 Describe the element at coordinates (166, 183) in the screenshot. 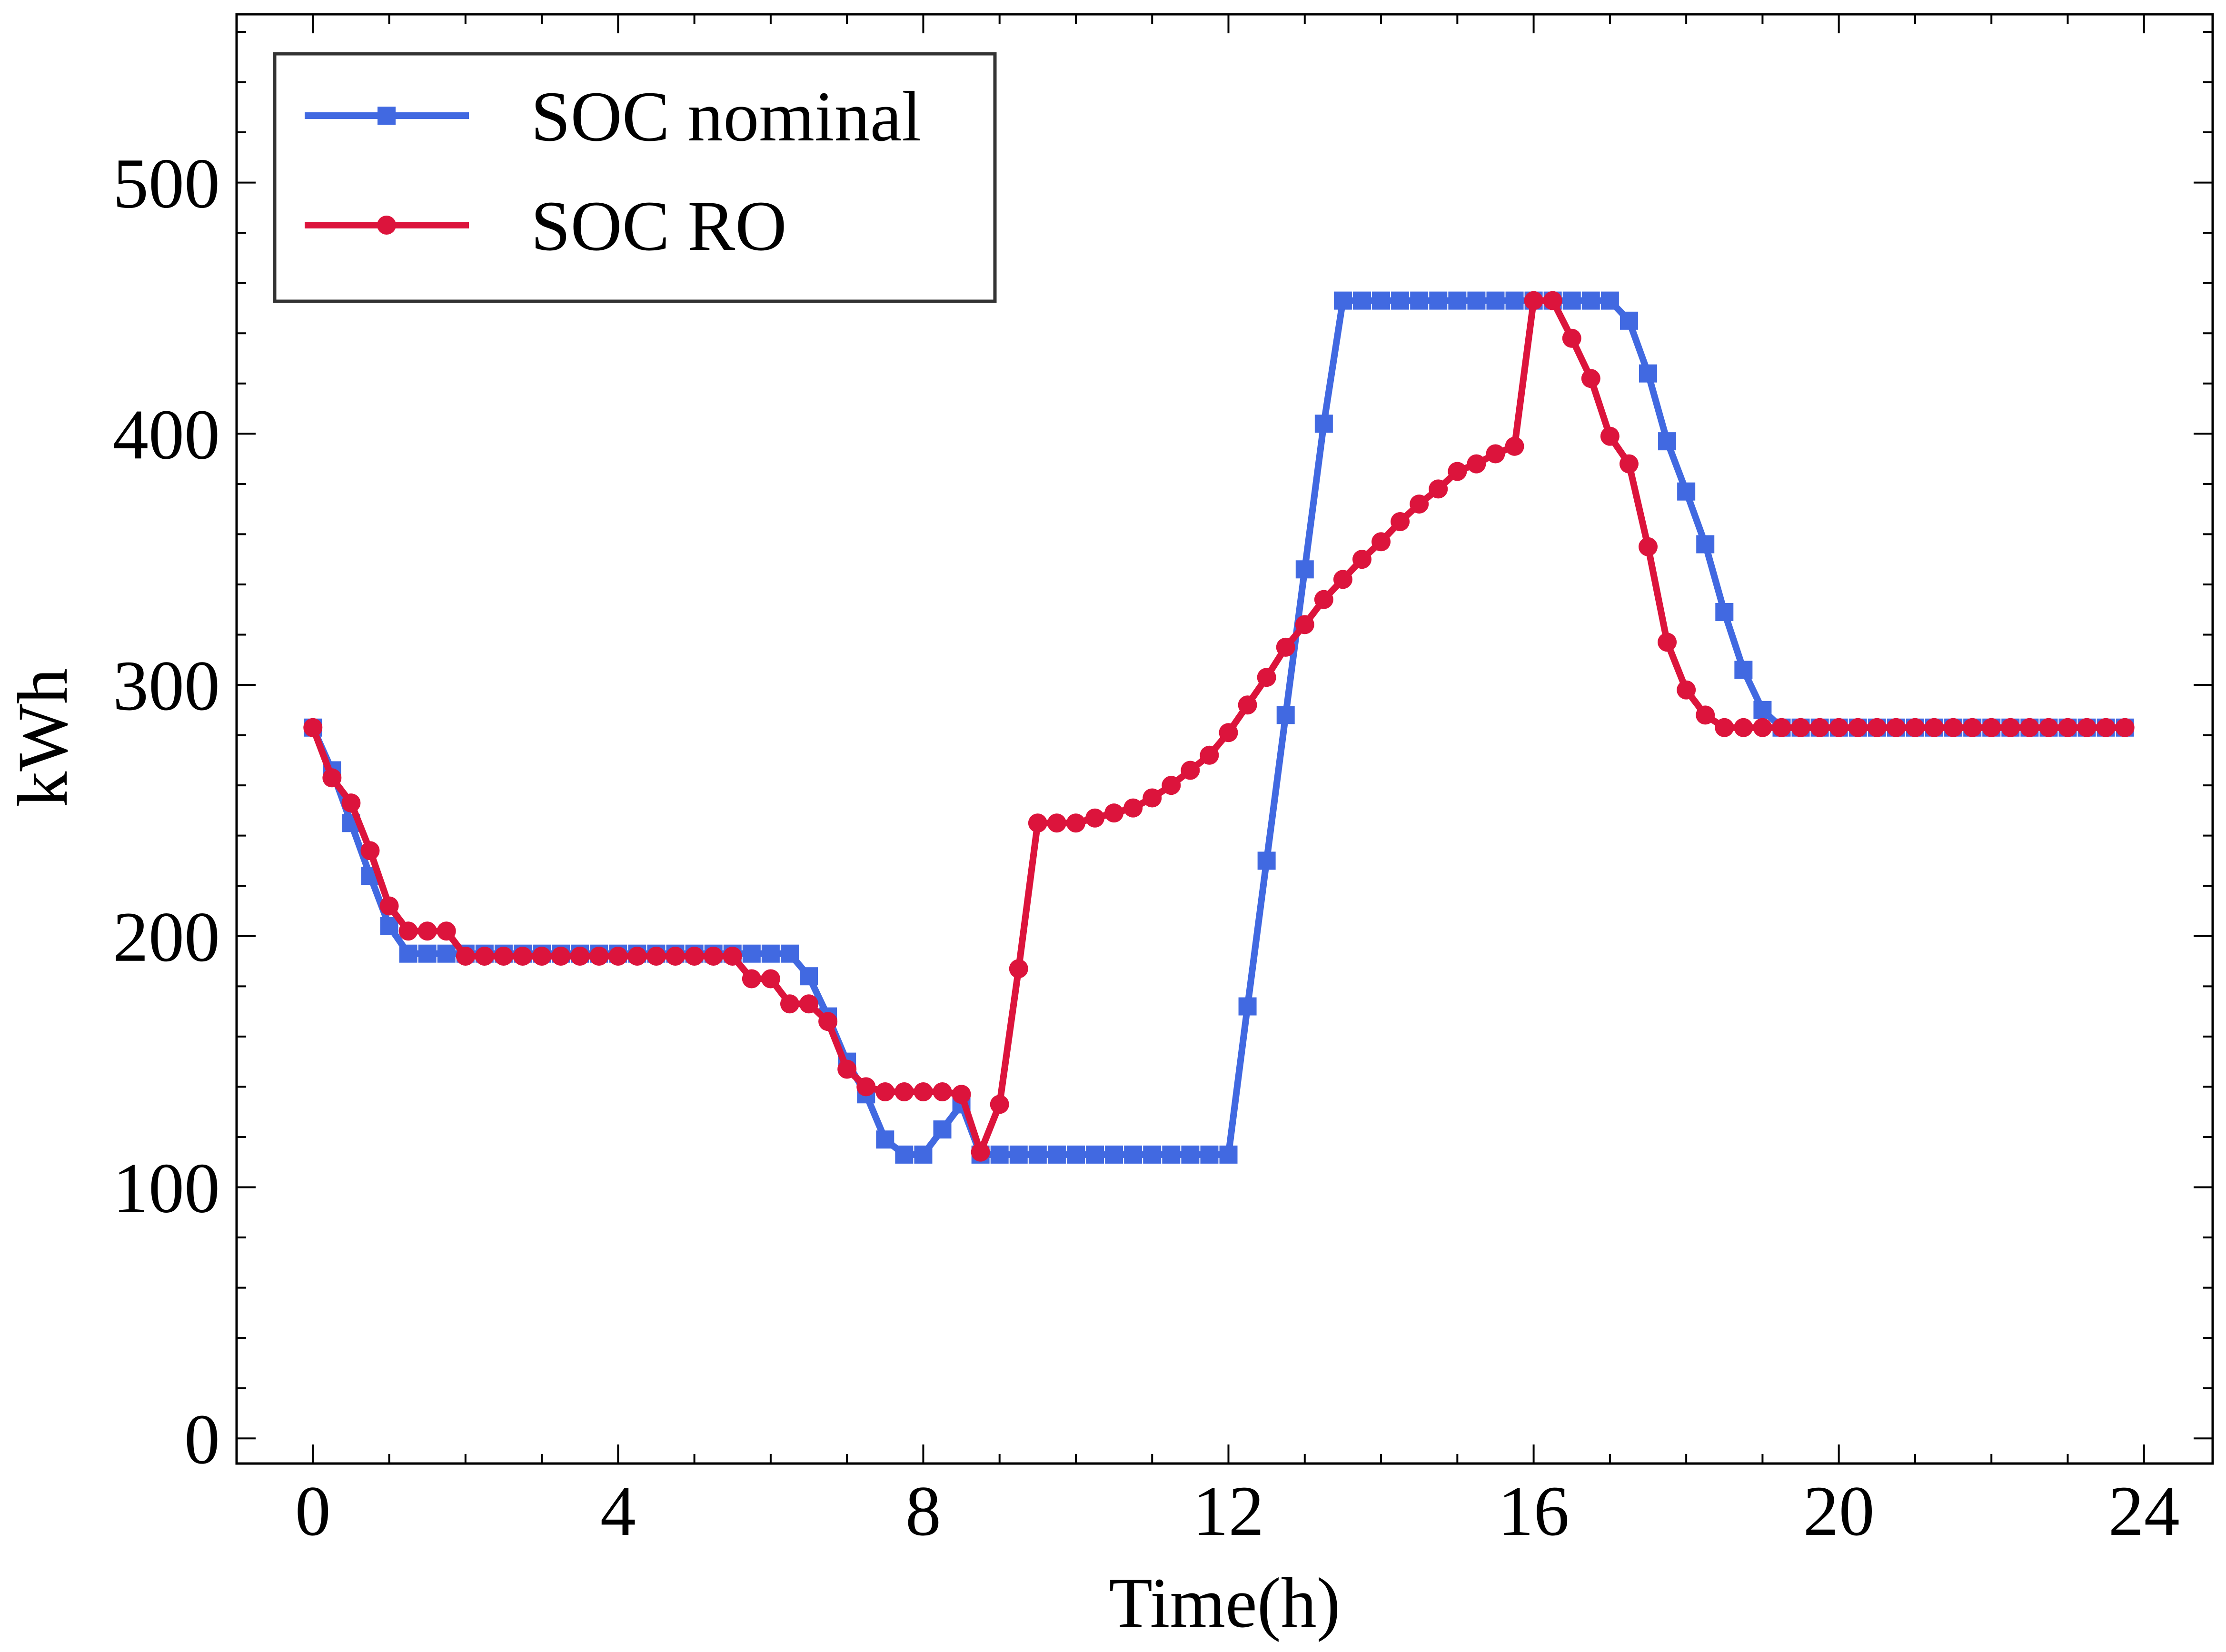

I see `y-tick-label: 500` at that location.